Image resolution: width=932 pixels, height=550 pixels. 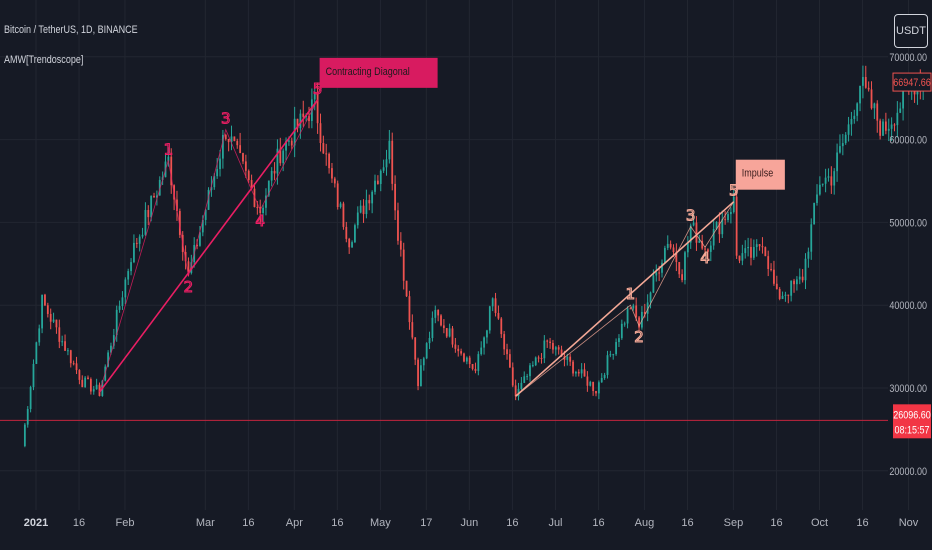 What do you see at coordinates (378, 72) in the screenshot?
I see `pattern-label-box` at bounding box center [378, 72].